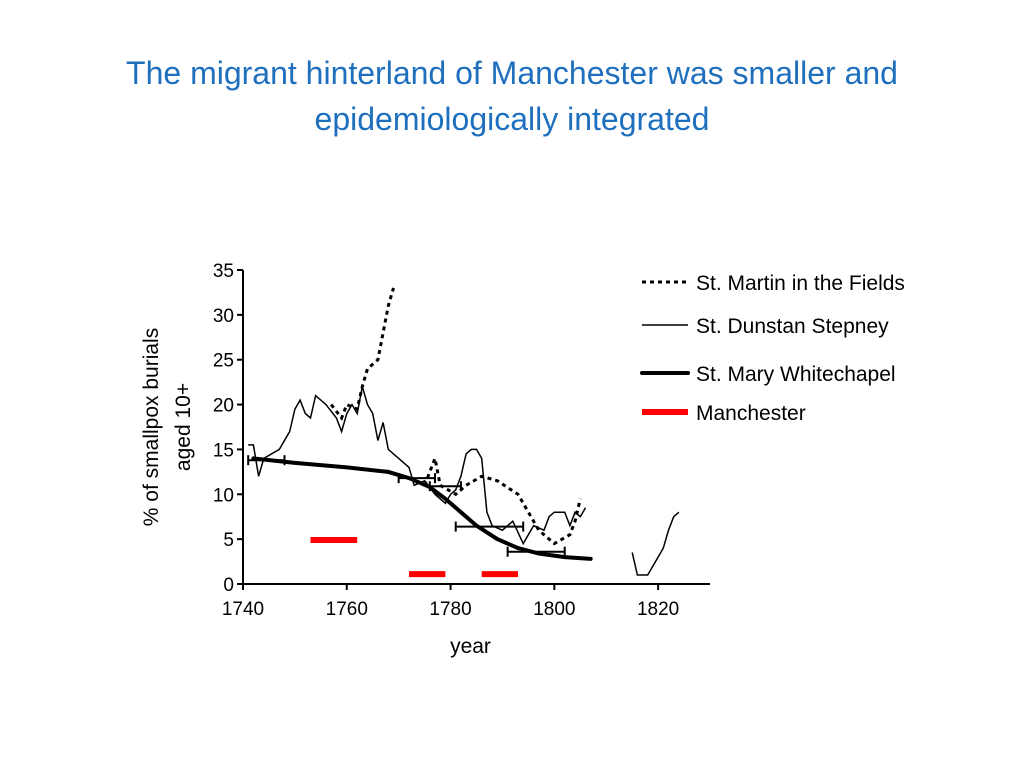 This screenshot has width=1024, height=768. What do you see at coordinates (796, 374) in the screenshot?
I see `legend-label-st-mary-whitechapel: St. Mary Whitechapel` at bounding box center [796, 374].